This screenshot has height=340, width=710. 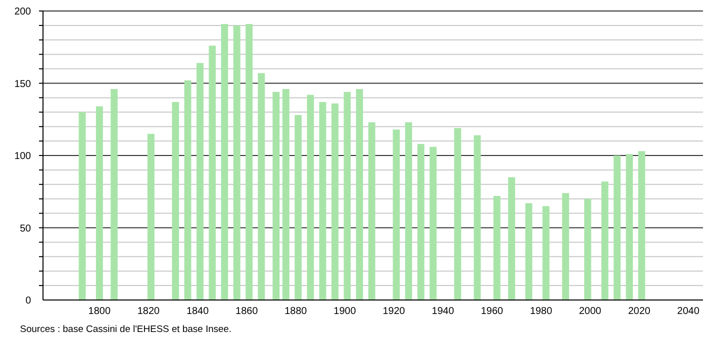 What do you see at coordinates (23, 84) in the screenshot?
I see `y-tick-label: 150` at bounding box center [23, 84].